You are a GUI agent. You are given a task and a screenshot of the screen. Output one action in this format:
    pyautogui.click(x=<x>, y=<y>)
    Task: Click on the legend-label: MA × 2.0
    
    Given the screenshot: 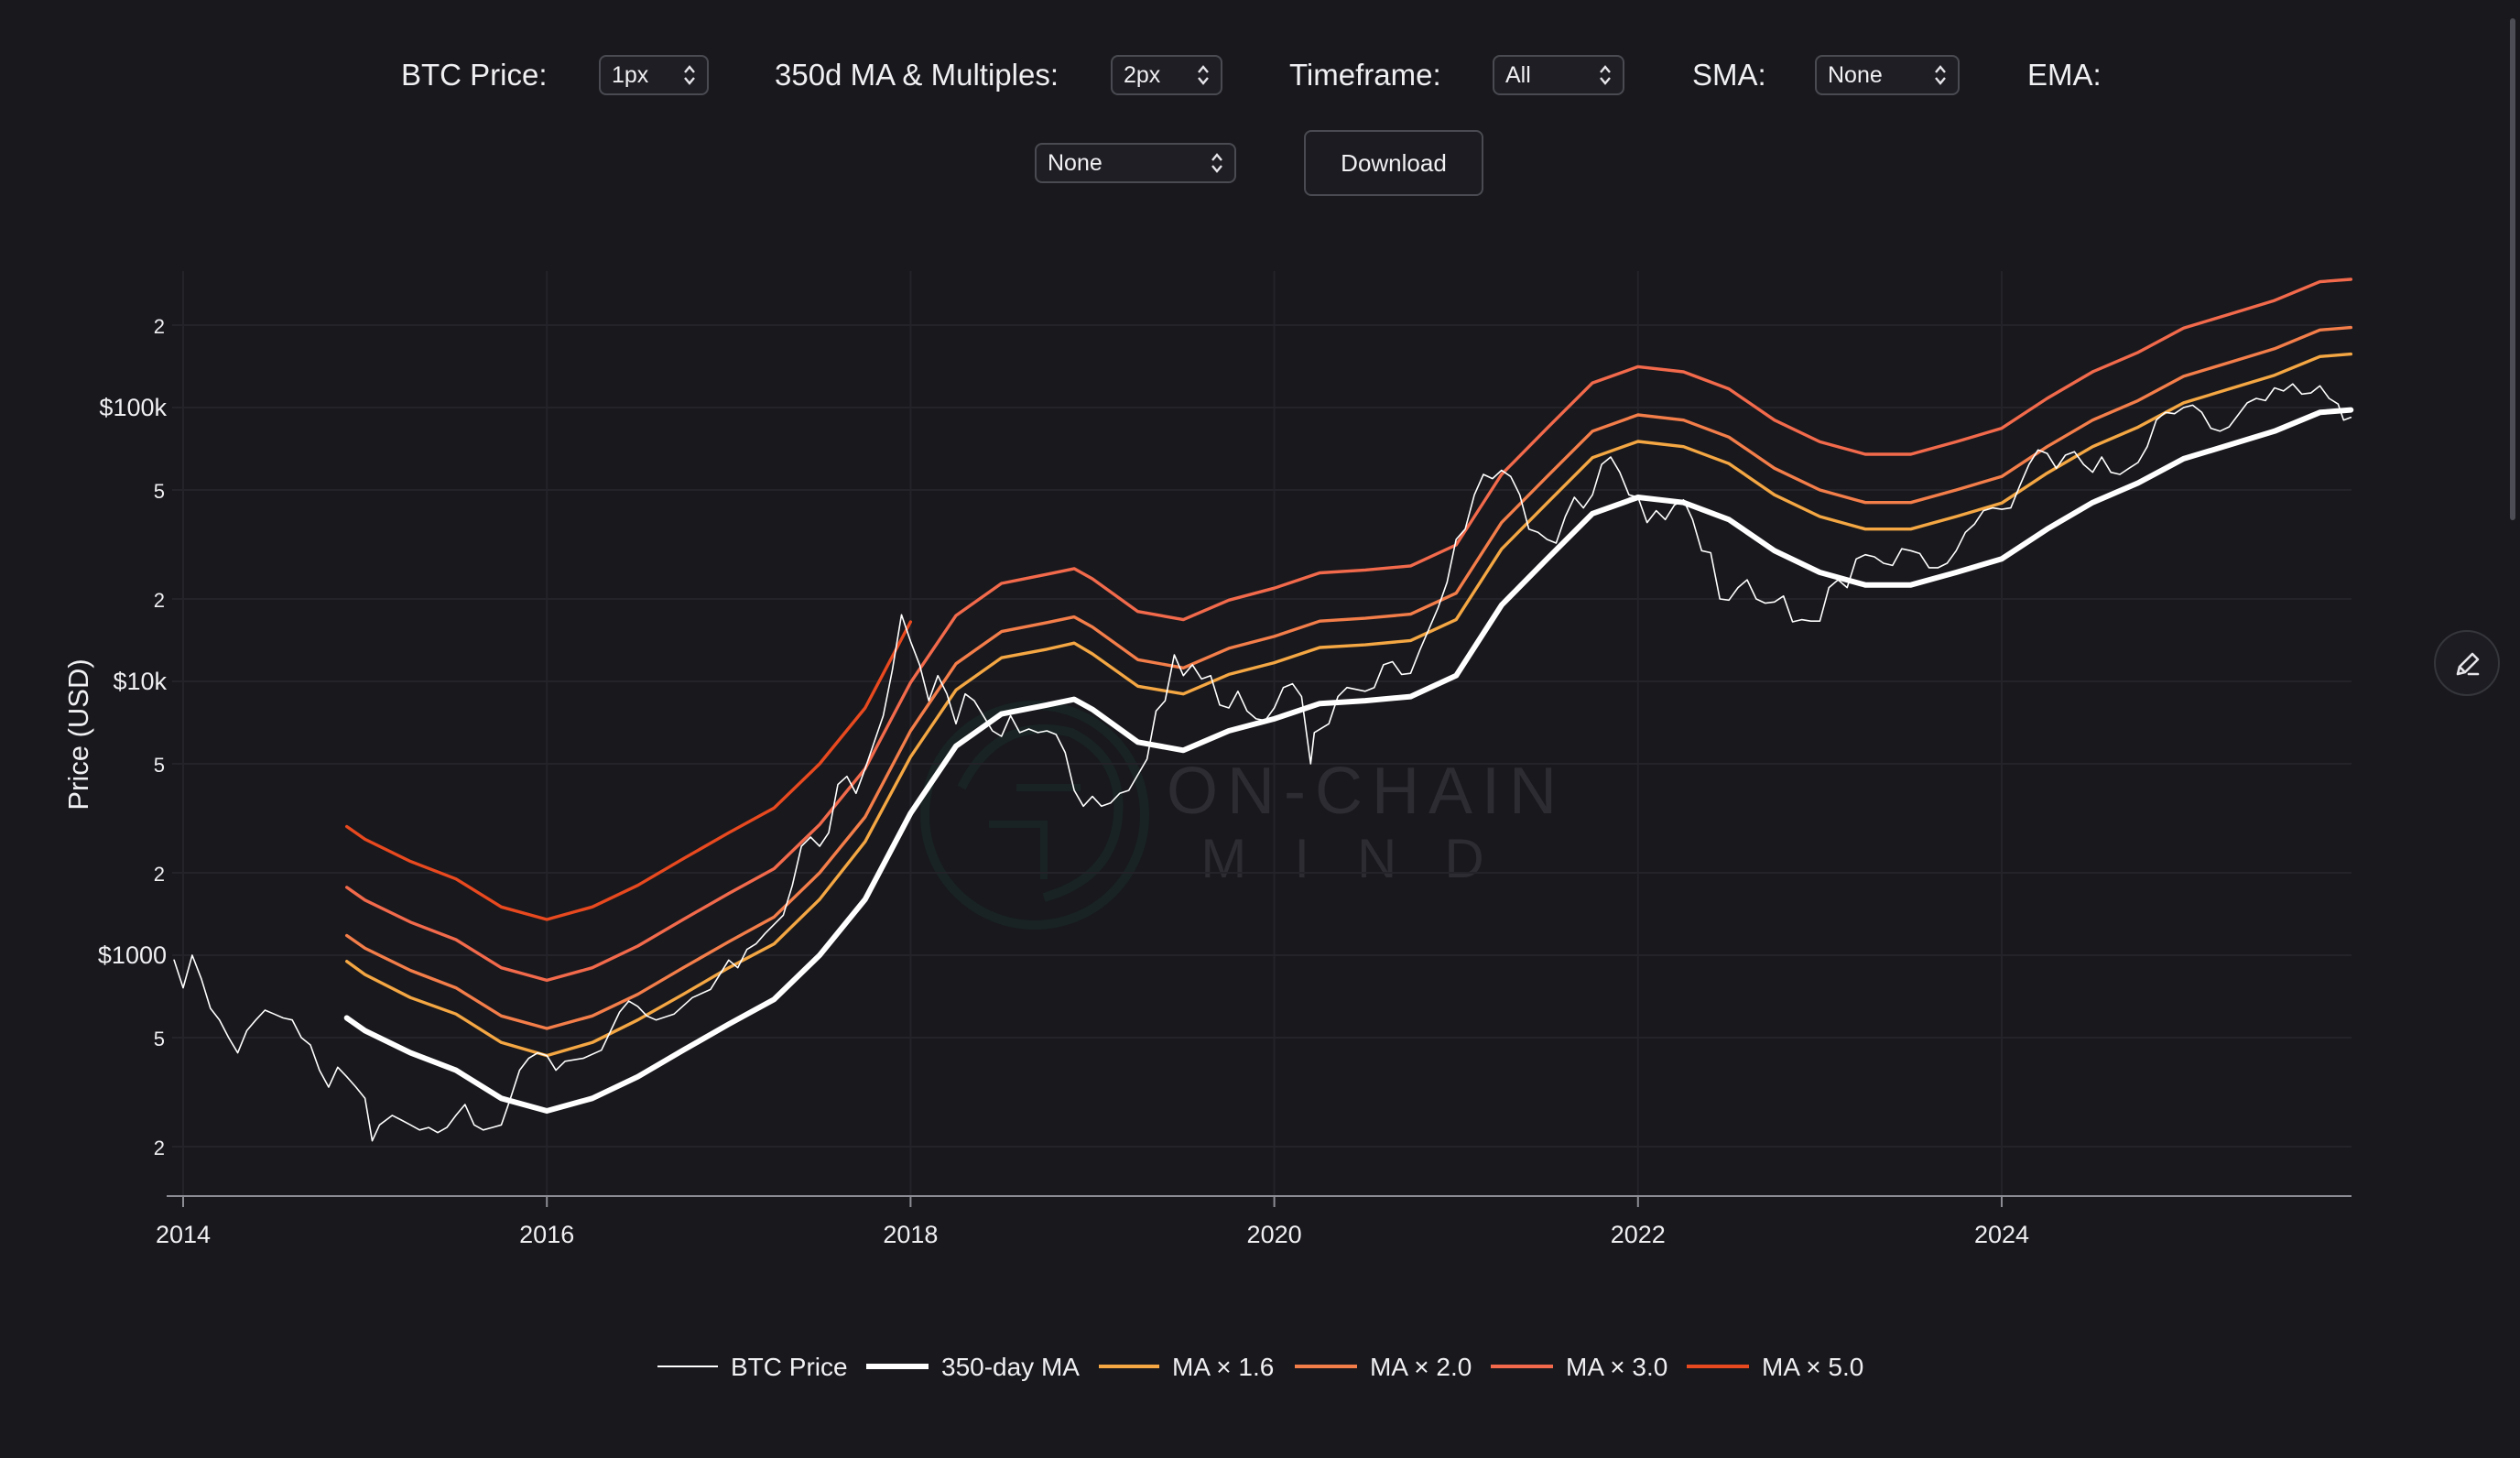 What is the action you would take?
    pyautogui.click(x=1421, y=1367)
    